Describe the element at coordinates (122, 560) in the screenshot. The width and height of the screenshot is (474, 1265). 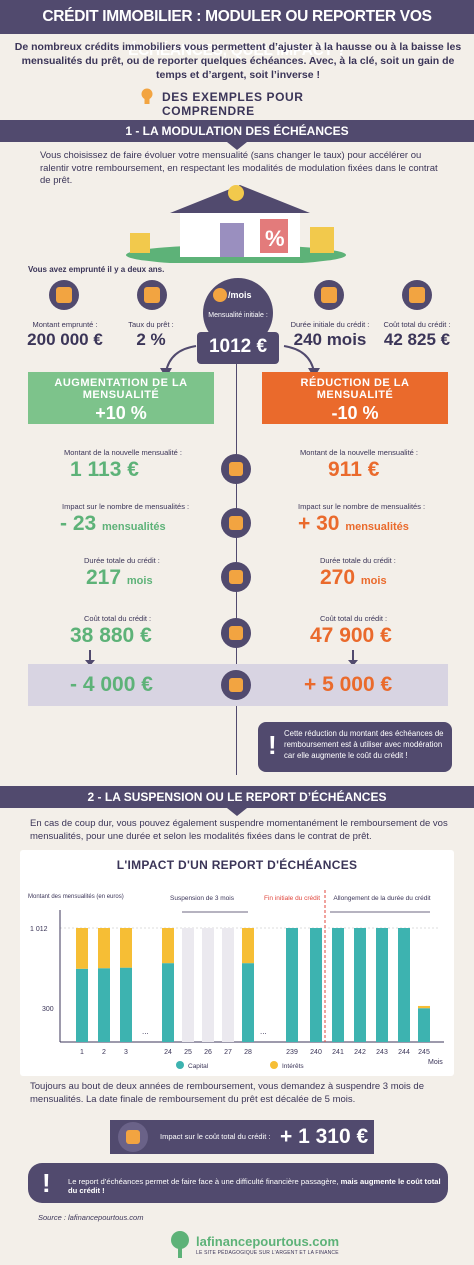
I see `row-label-left: Durée totale du crédit :` at that location.